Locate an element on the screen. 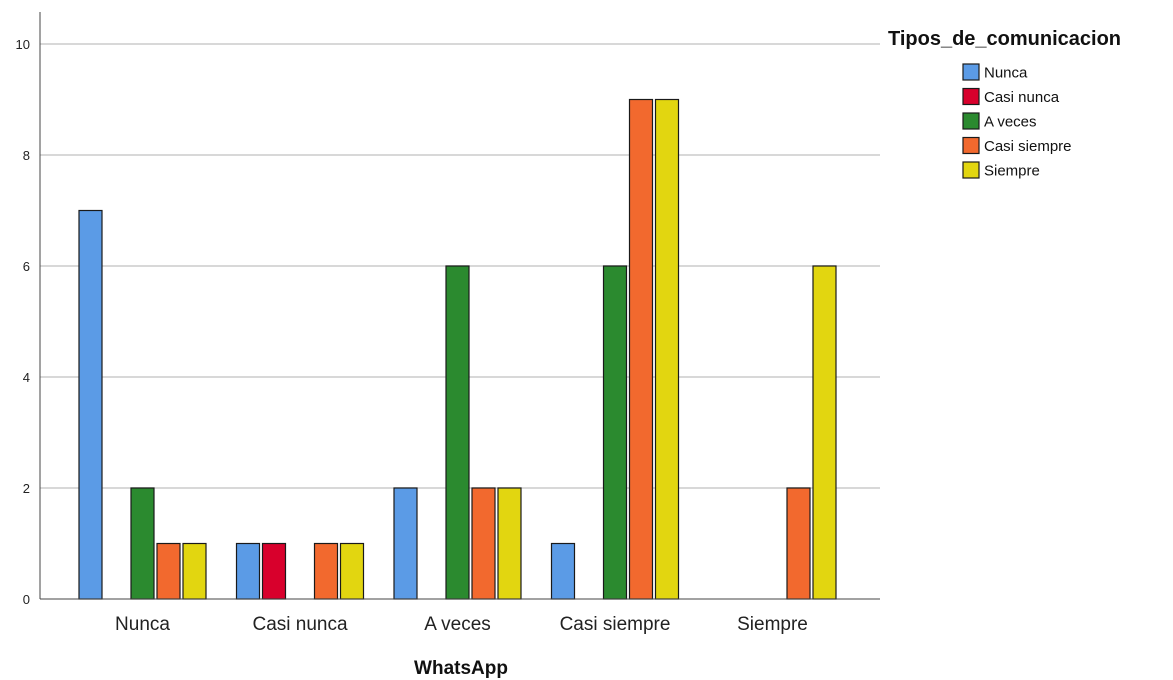  bar-nunca-casi-siempre is located at coordinates (168, 571).